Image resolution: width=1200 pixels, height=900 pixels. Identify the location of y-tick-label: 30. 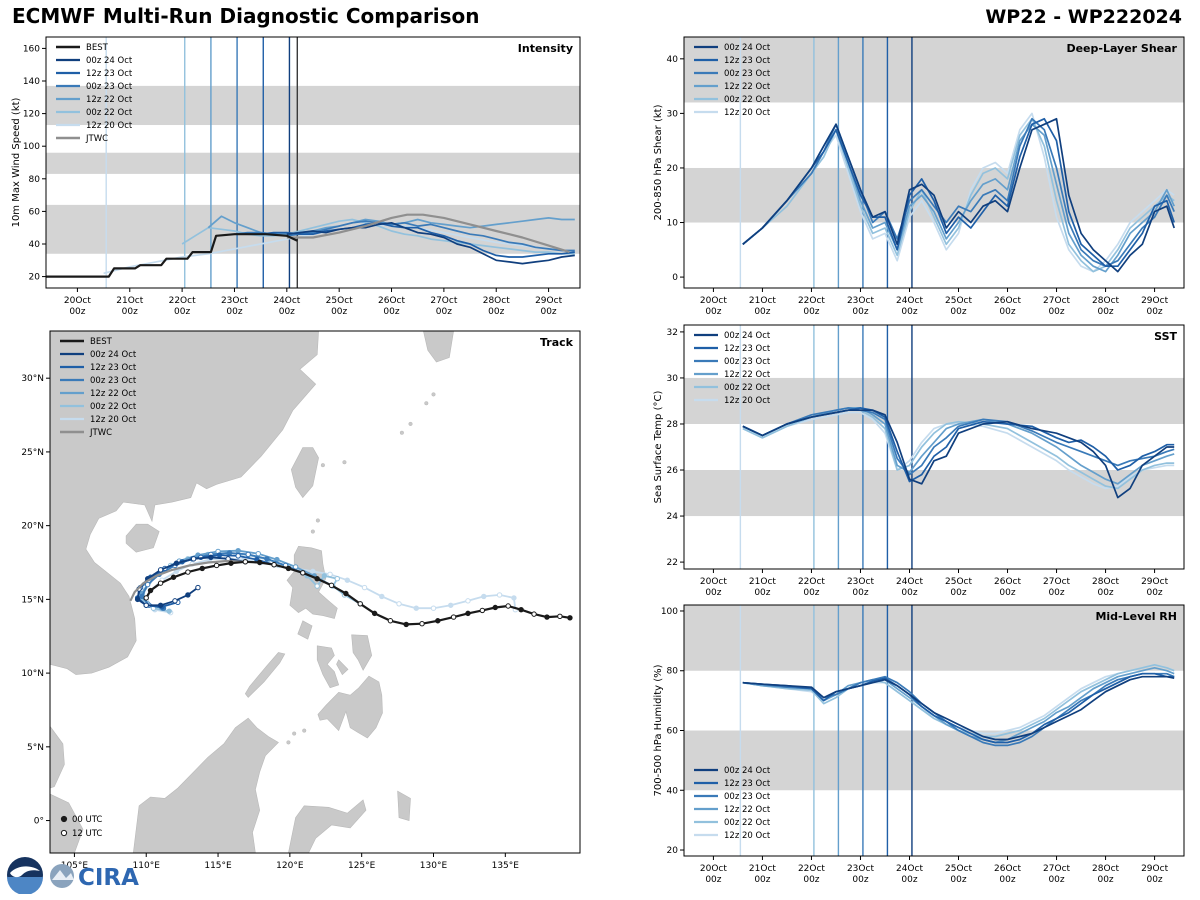
(673, 114).